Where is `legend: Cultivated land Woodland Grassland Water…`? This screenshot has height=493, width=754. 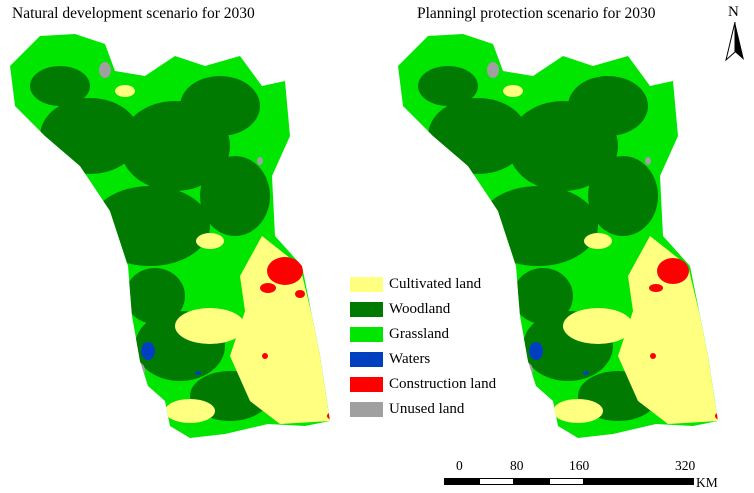 legend: Cultivated land Woodland Grassland Water… is located at coordinates (423, 347).